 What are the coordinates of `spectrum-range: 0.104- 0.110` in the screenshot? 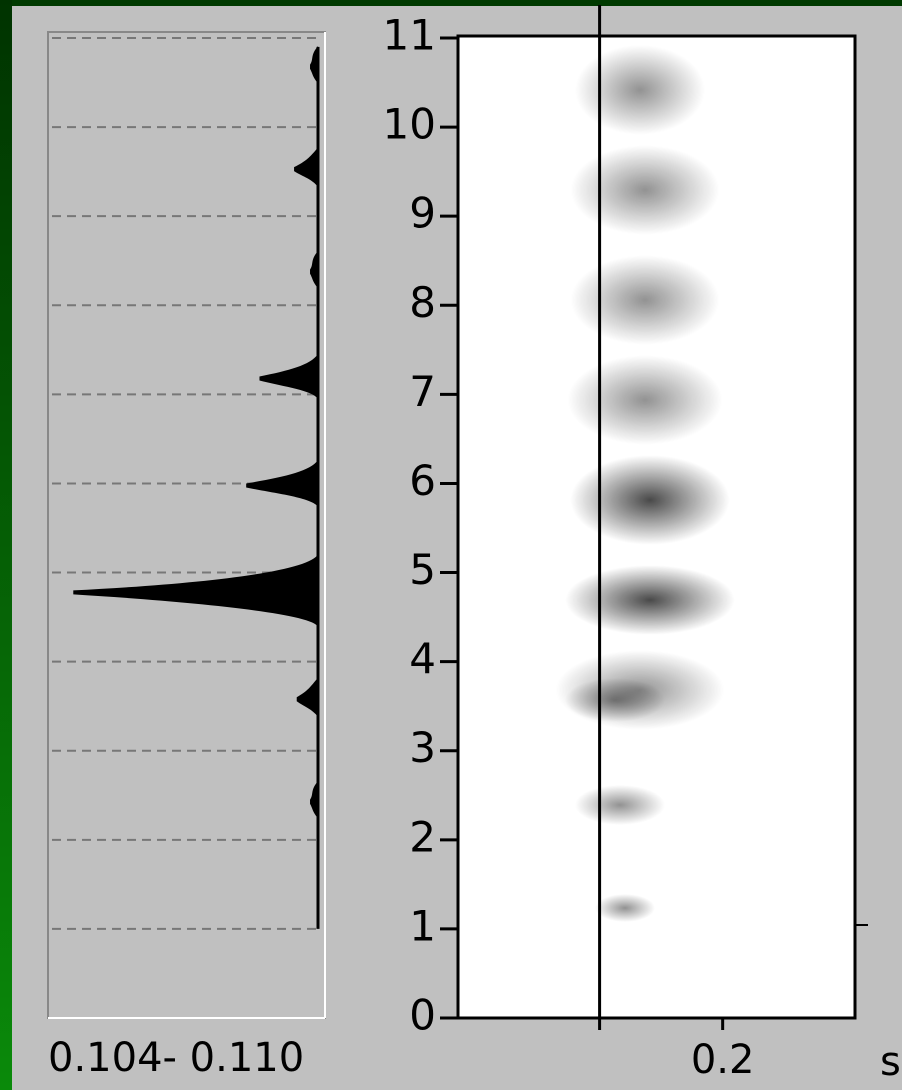 It's located at (176, 1058).